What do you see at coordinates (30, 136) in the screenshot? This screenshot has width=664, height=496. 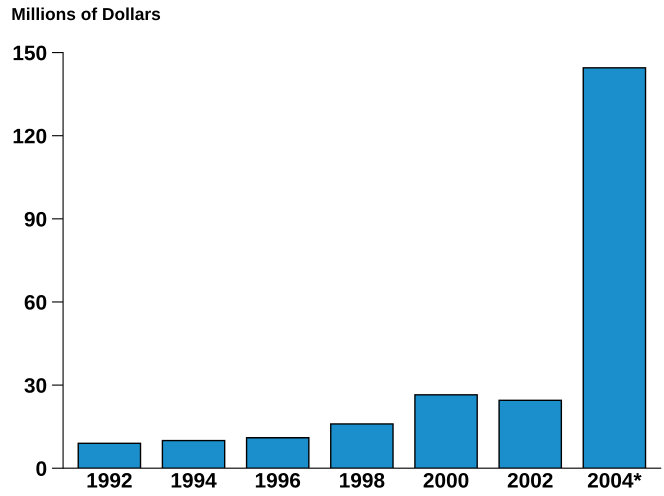 I see `y-tick-label: 120` at bounding box center [30, 136].